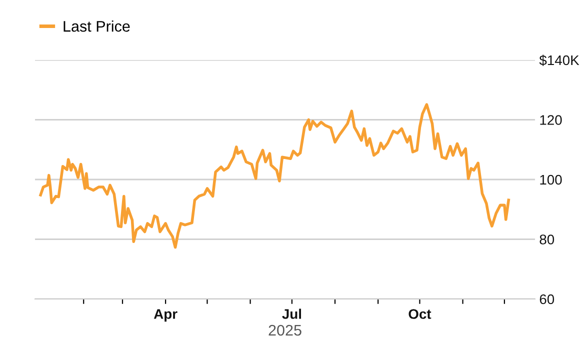 The height and width of the screenshot is (347, 586). Describe the element at coordinates (551, 120) in the screenshot. I see `y-tick-label: 120` at that location.